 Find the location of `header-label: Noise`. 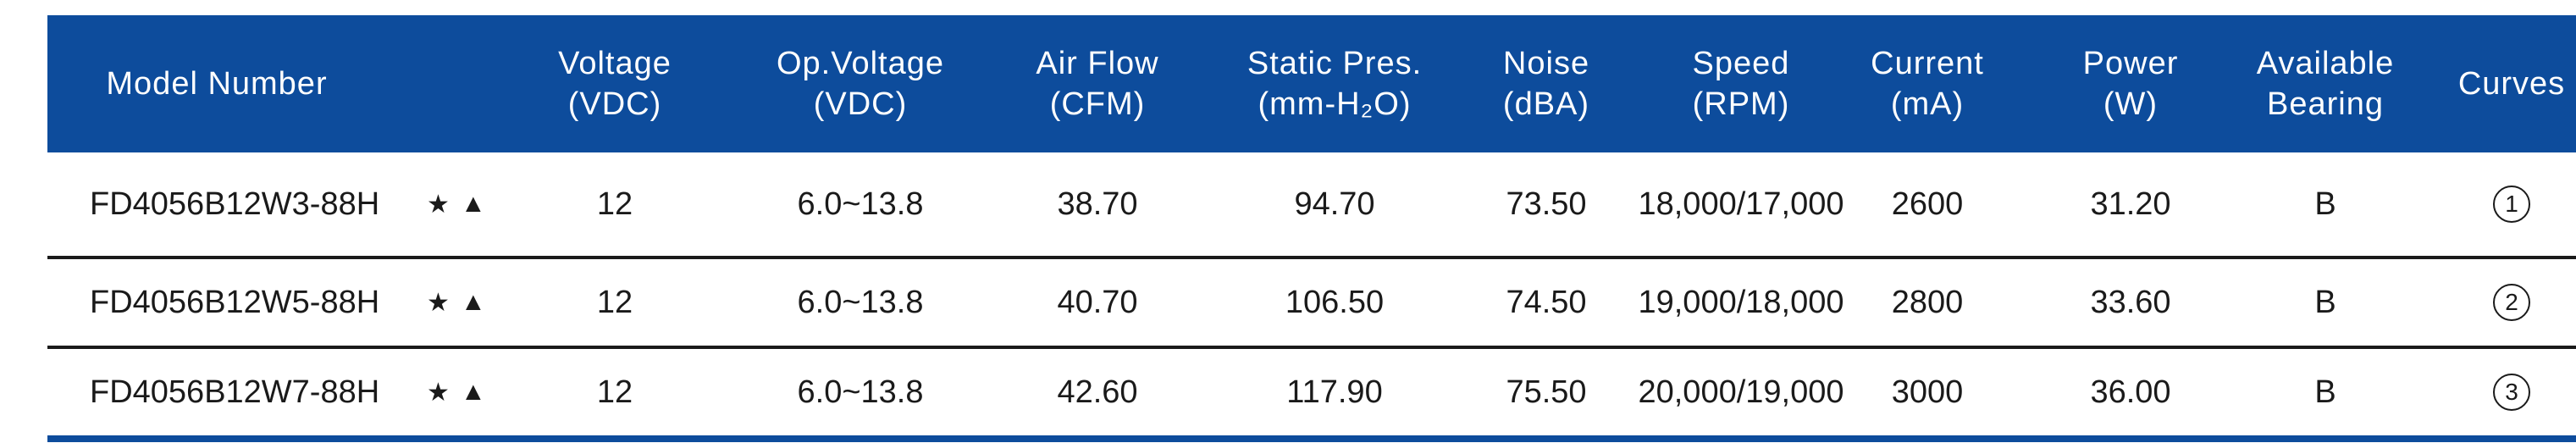

header-label: Noise is located at coordinates (1546, 64).